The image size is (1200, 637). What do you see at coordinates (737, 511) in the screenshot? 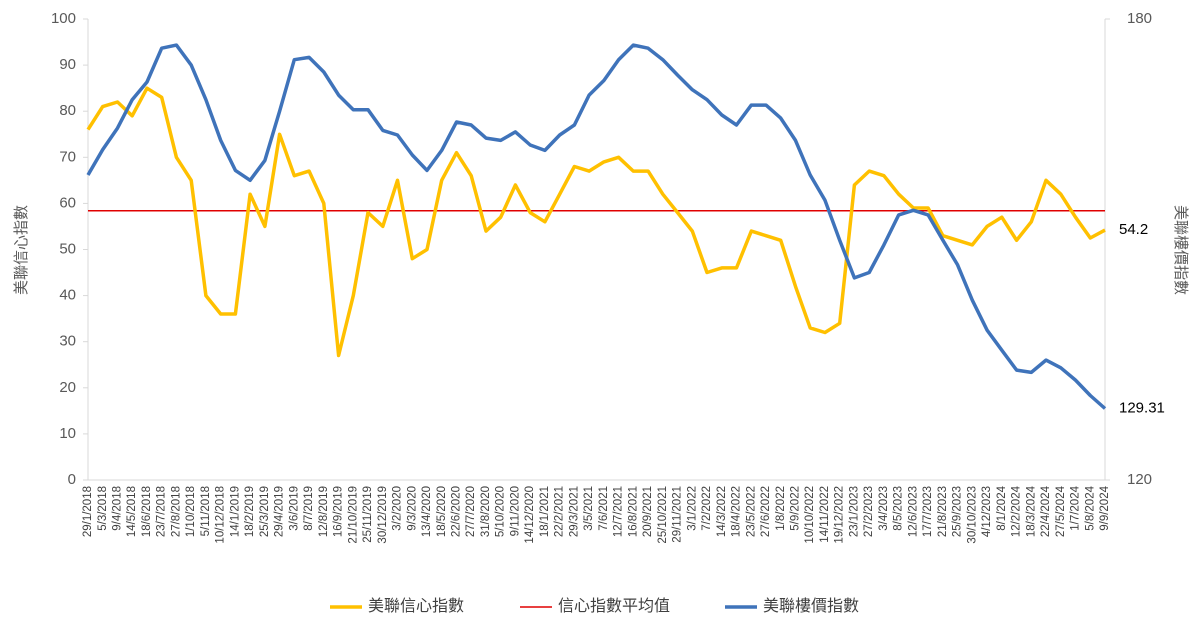
I see `x-tick-label: 18/4/2022` at bounding box center [737, 511].